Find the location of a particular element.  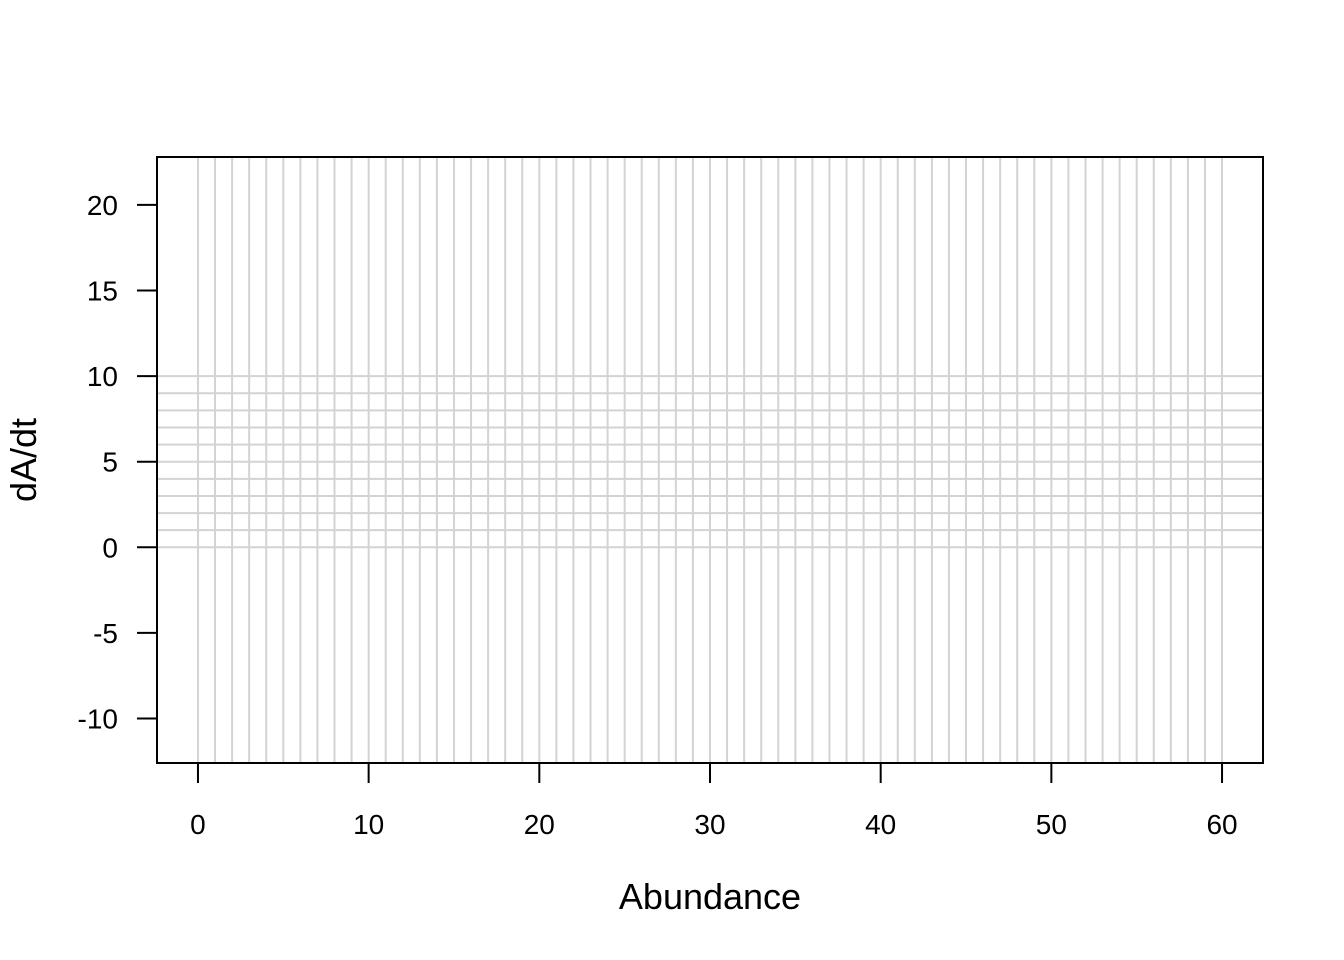

y-tick-label: -5 is located at coordinates (105, 633).